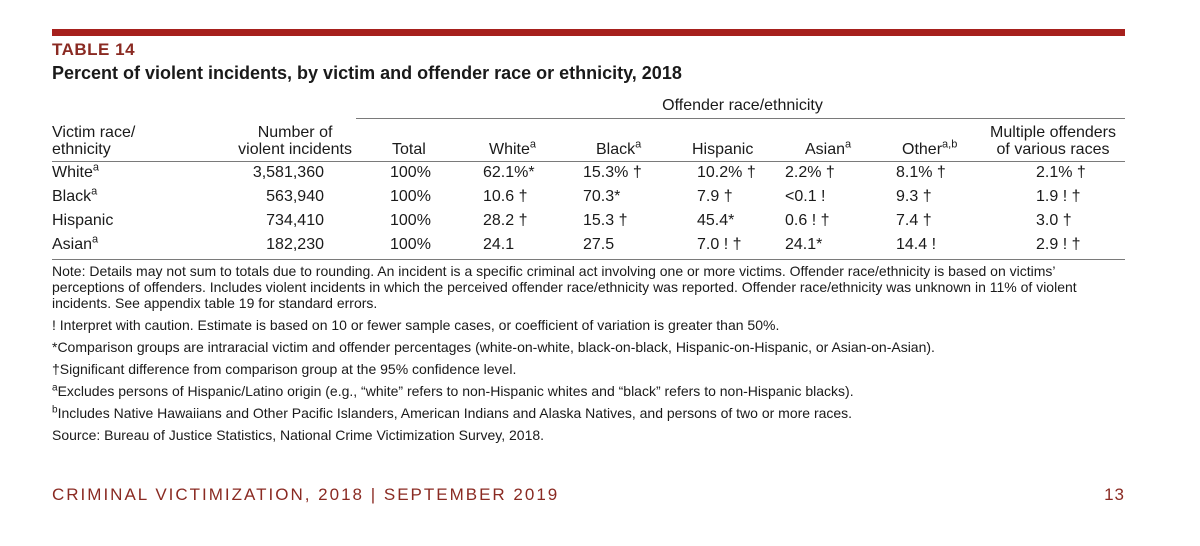 This screenshot has height=546, width=1200. What do you see at coordinates (55, 410) in the screenshot?
I see `note-b-mark: b` at bounding box center [55, 410].